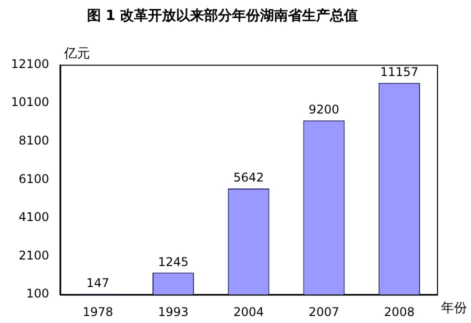  Describe the element at coordinates (248, 311) in the screenshot. I see `x-tick-label: 2004` at that location.